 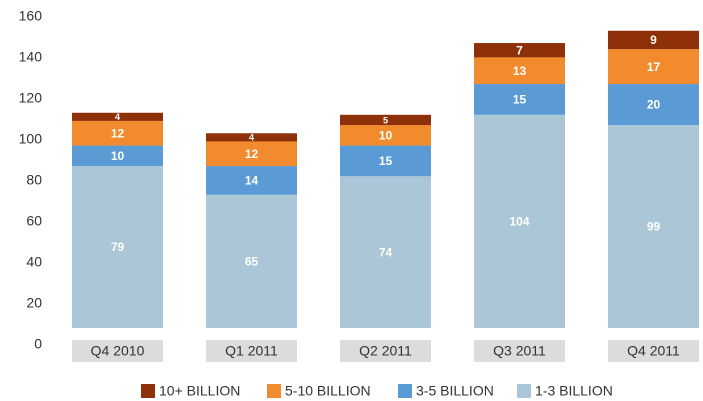 I want to click on data-label: 14, so click(x=252, y=181).